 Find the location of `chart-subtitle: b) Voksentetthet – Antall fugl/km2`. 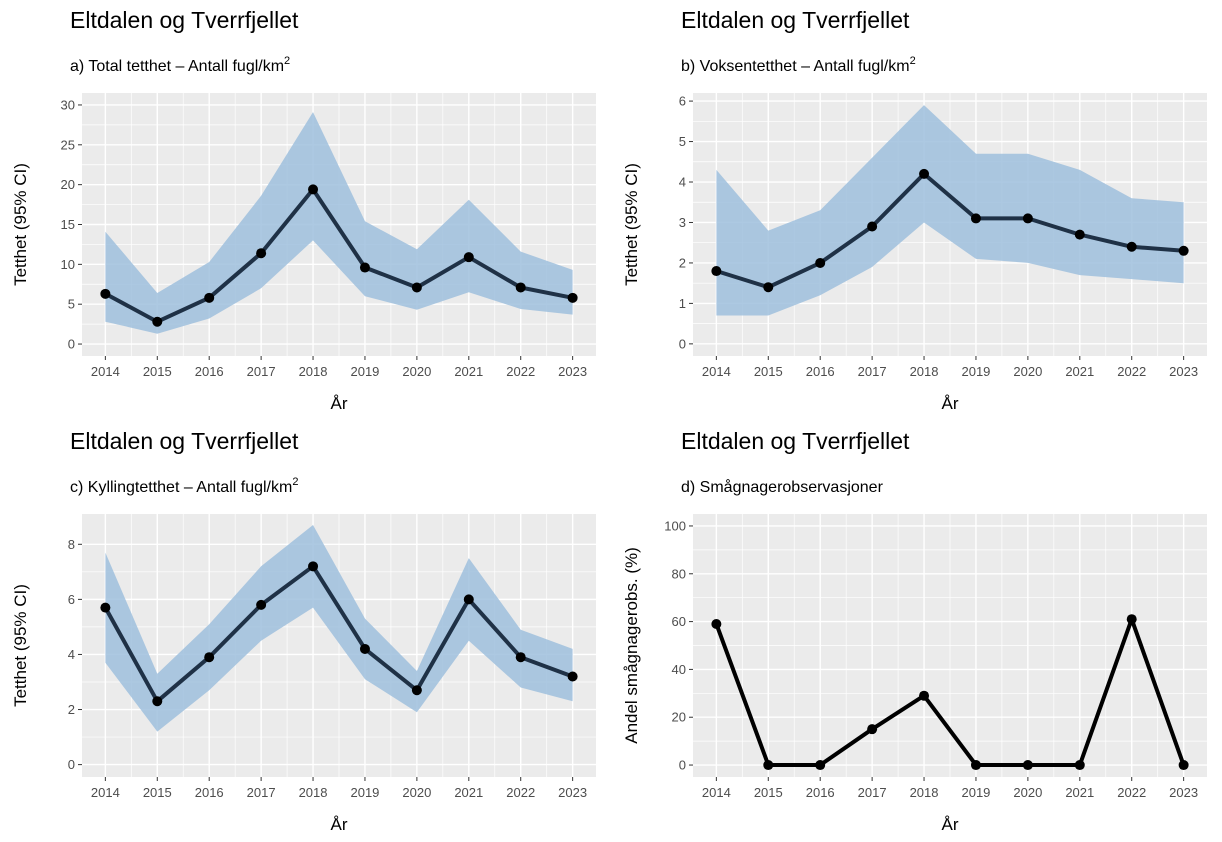

chart-subtitle: b) Voksentetthet – Antall fugl/km2 is located at coordinates (798, 65).